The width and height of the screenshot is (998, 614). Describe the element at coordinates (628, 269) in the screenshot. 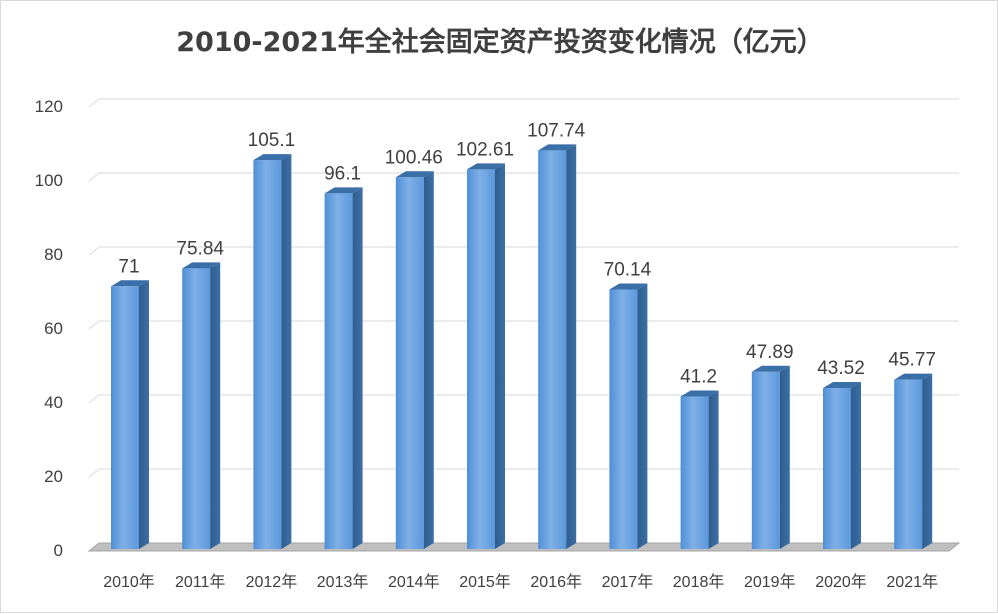

I see `data-label: 70.14` at that location.